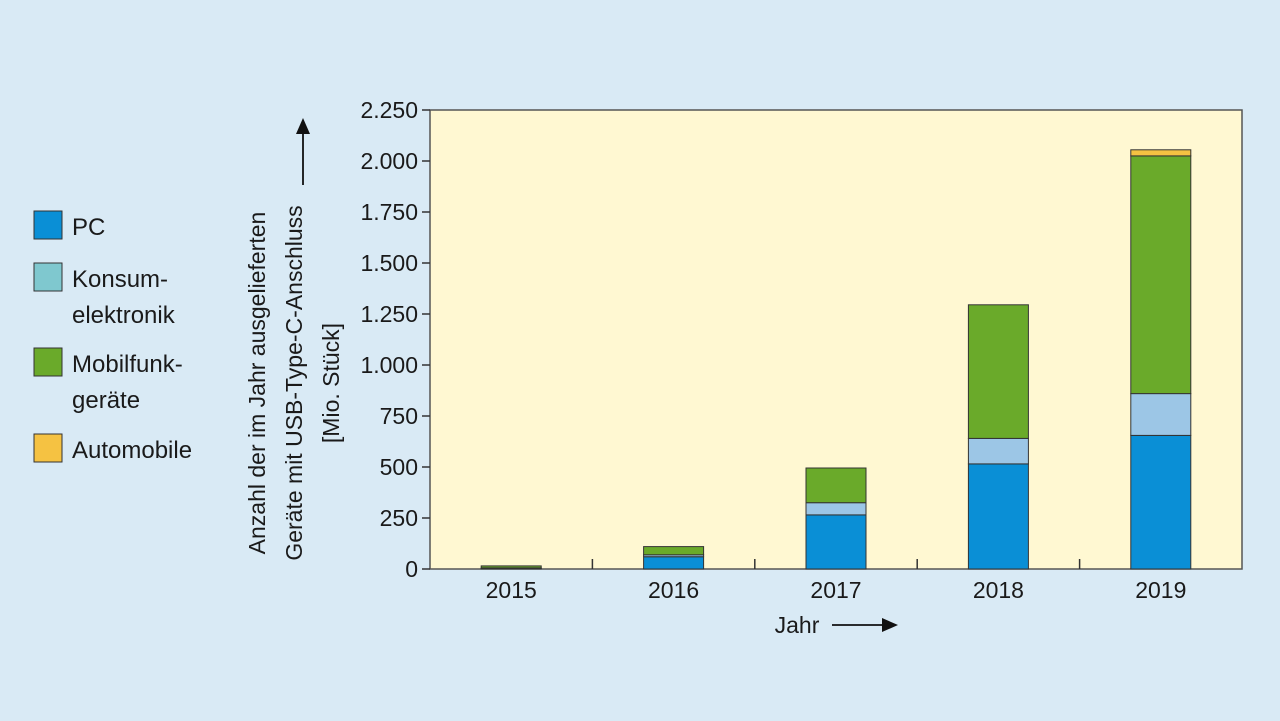 Image resolution: width=1280 pixels, height=721 pixels. Describe the element at coordinates (836, 509) in the screenshot. I see `bar-2017-konsumelektronik` at that location.